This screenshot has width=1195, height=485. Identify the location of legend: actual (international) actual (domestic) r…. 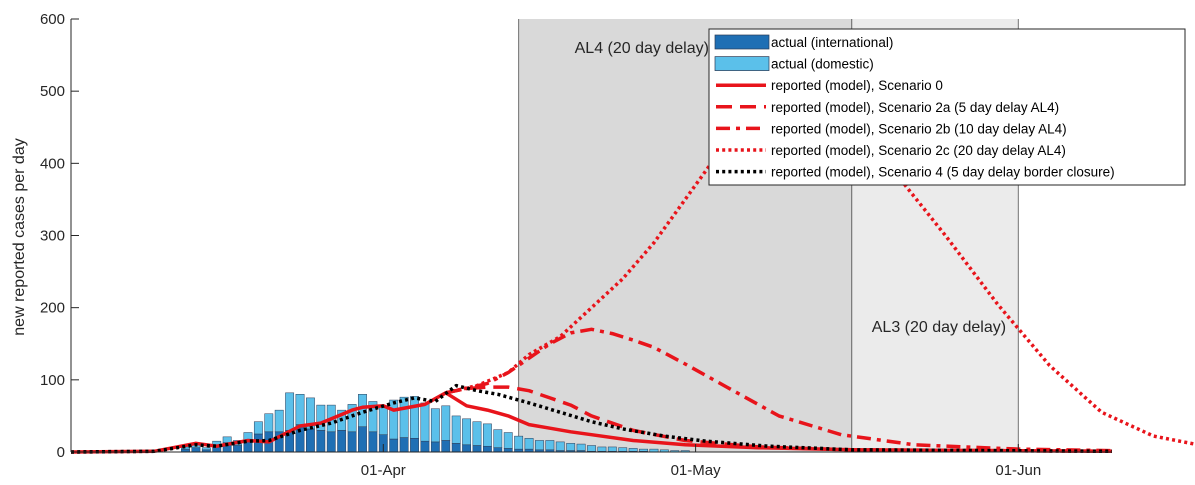
(947, 107).